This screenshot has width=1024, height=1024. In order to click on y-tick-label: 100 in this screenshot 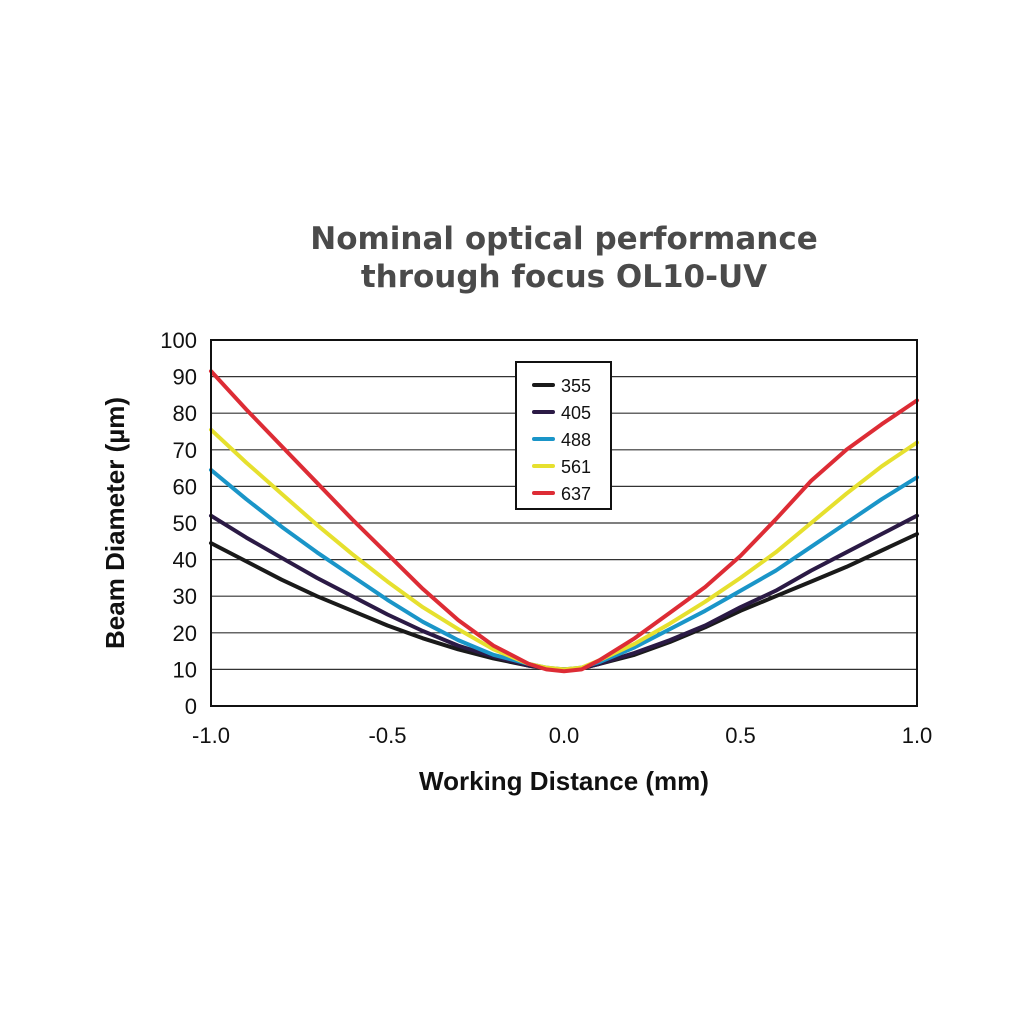, I will do `click(178, 340)`.